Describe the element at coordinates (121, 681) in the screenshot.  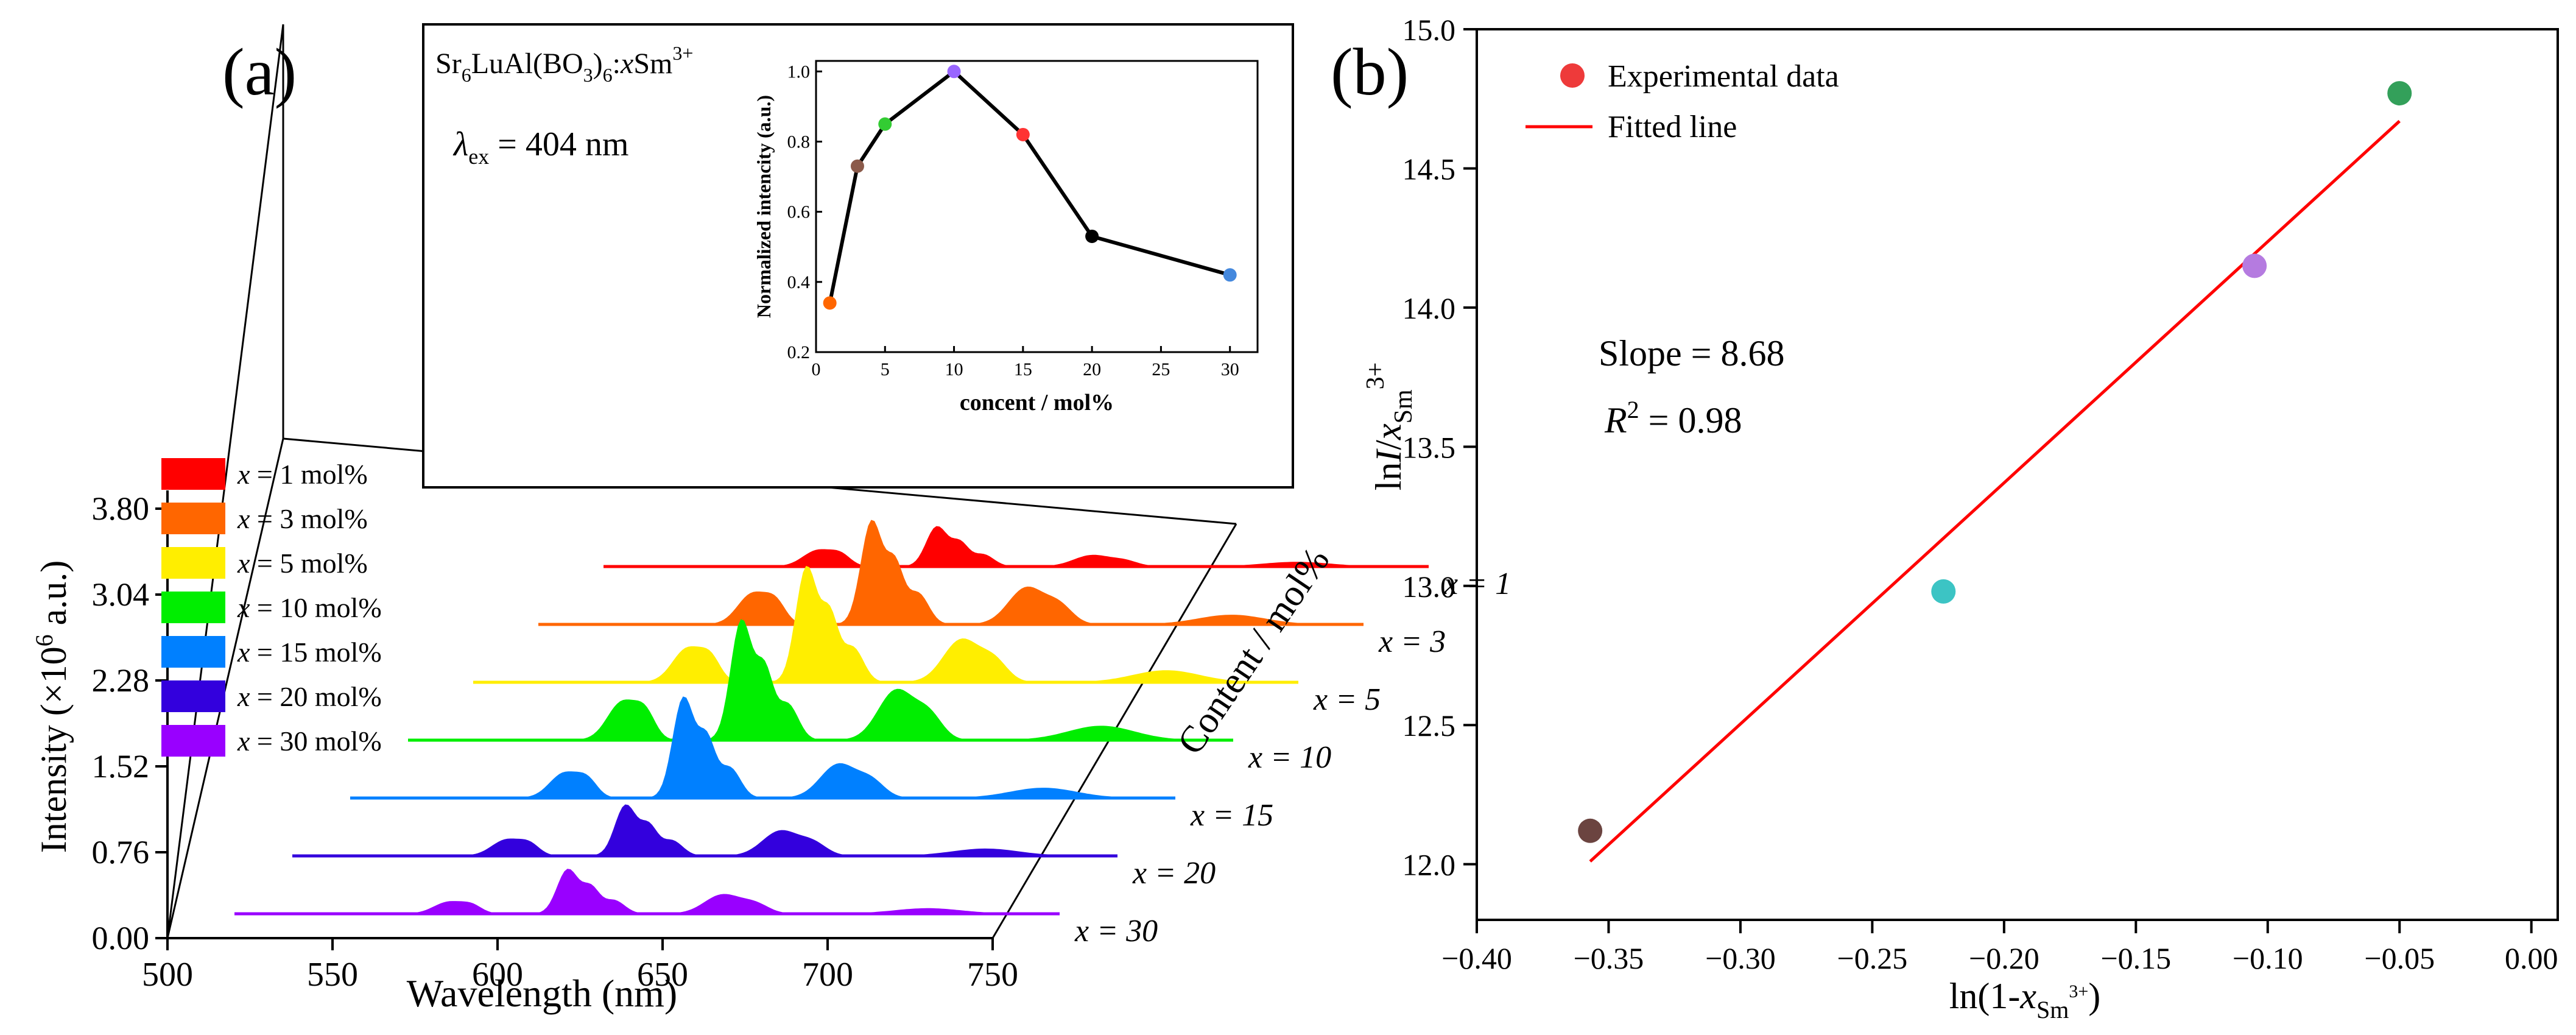
I see `a-y-tick-label: 2.28` at that location.